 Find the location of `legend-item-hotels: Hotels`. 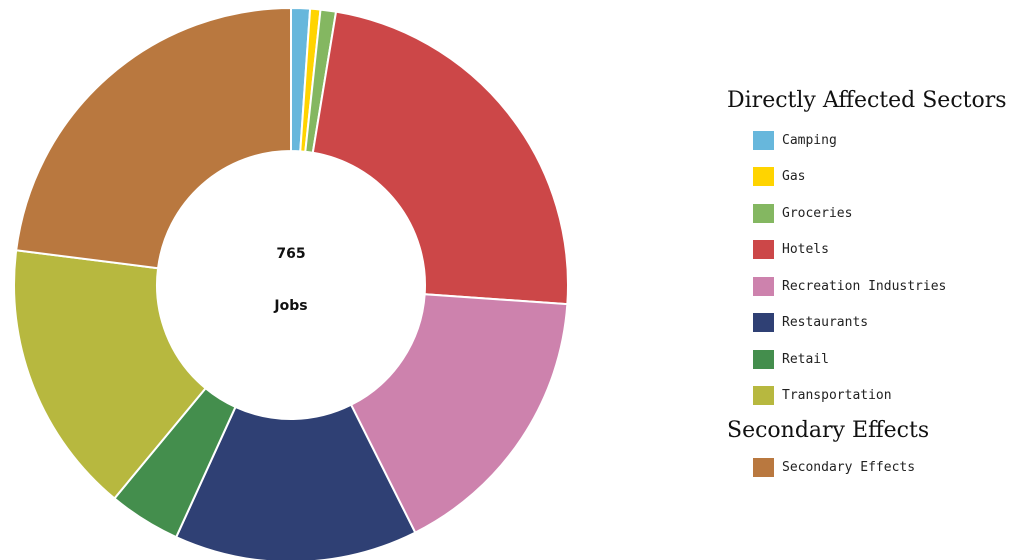

legend-item-hotels: Hotels is located at coordinates (884, 250).